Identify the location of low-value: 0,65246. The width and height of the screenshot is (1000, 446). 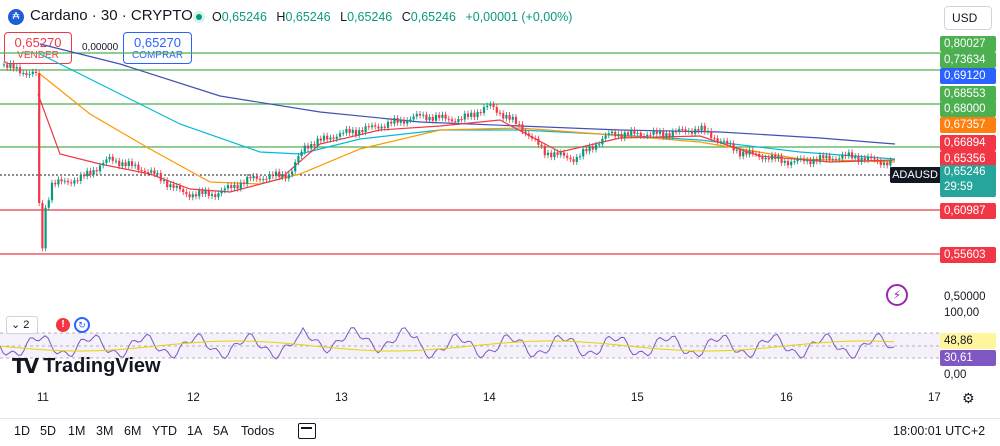
(370, 17).